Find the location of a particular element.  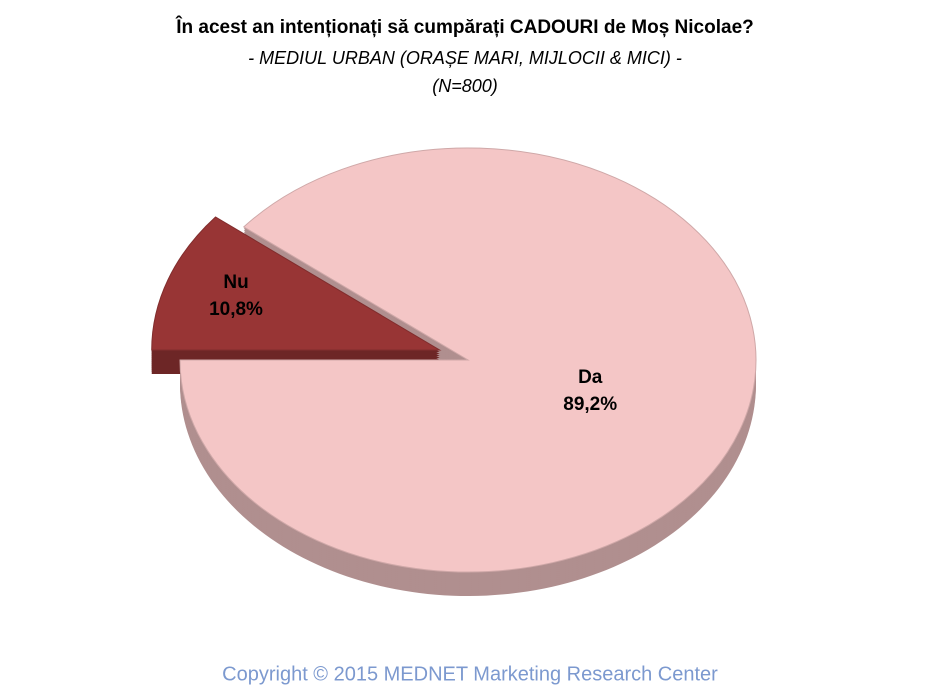

slice is located at coordinates (296, 283).